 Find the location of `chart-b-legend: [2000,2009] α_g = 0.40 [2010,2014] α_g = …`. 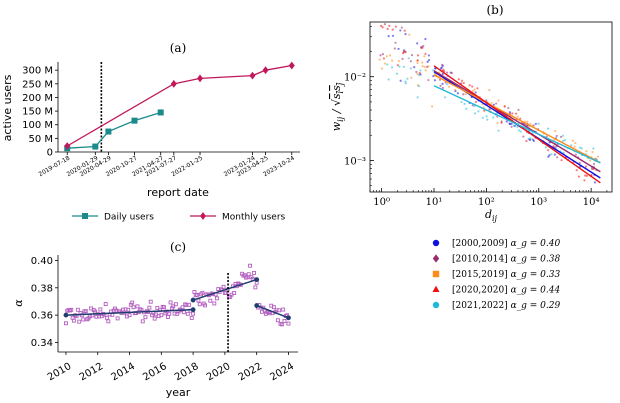

chart-b-legend: [2000,2009] α_g = 0.40 [2010,2014] α_g = … is located at coordinates (496, 275).